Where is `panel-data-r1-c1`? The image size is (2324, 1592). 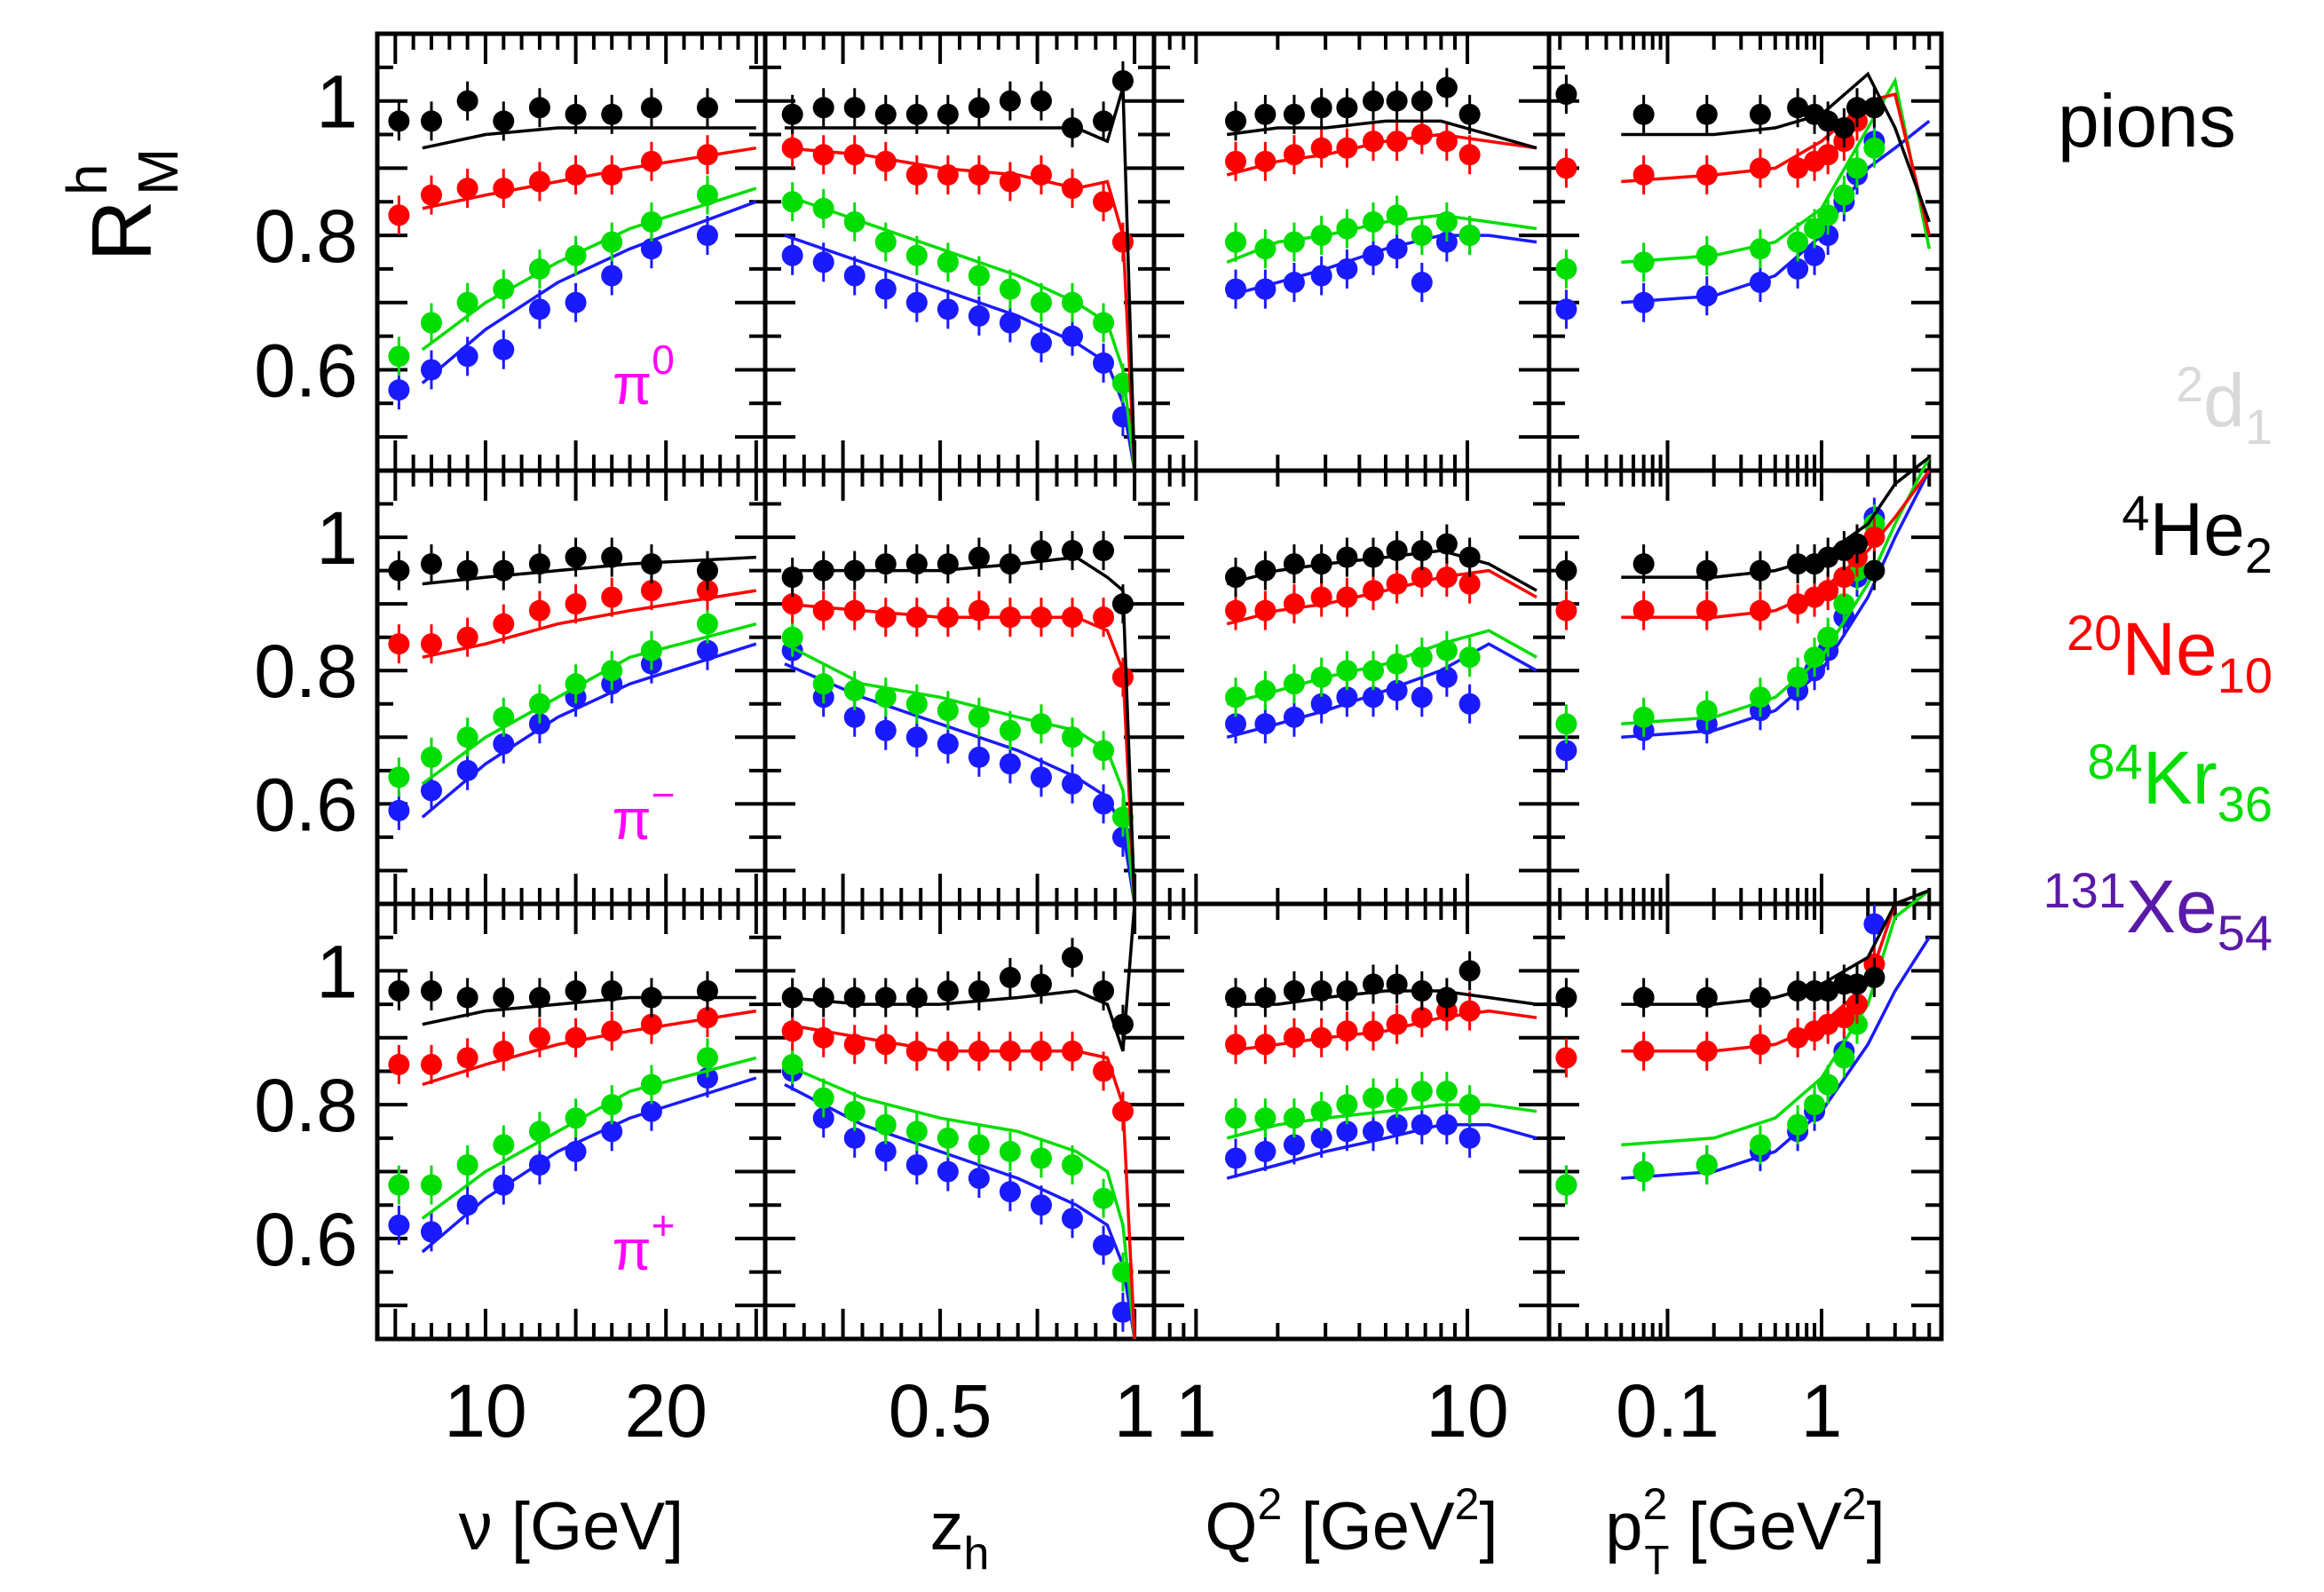
panel-data-r1-c1 is located at coordinates (572, 245).